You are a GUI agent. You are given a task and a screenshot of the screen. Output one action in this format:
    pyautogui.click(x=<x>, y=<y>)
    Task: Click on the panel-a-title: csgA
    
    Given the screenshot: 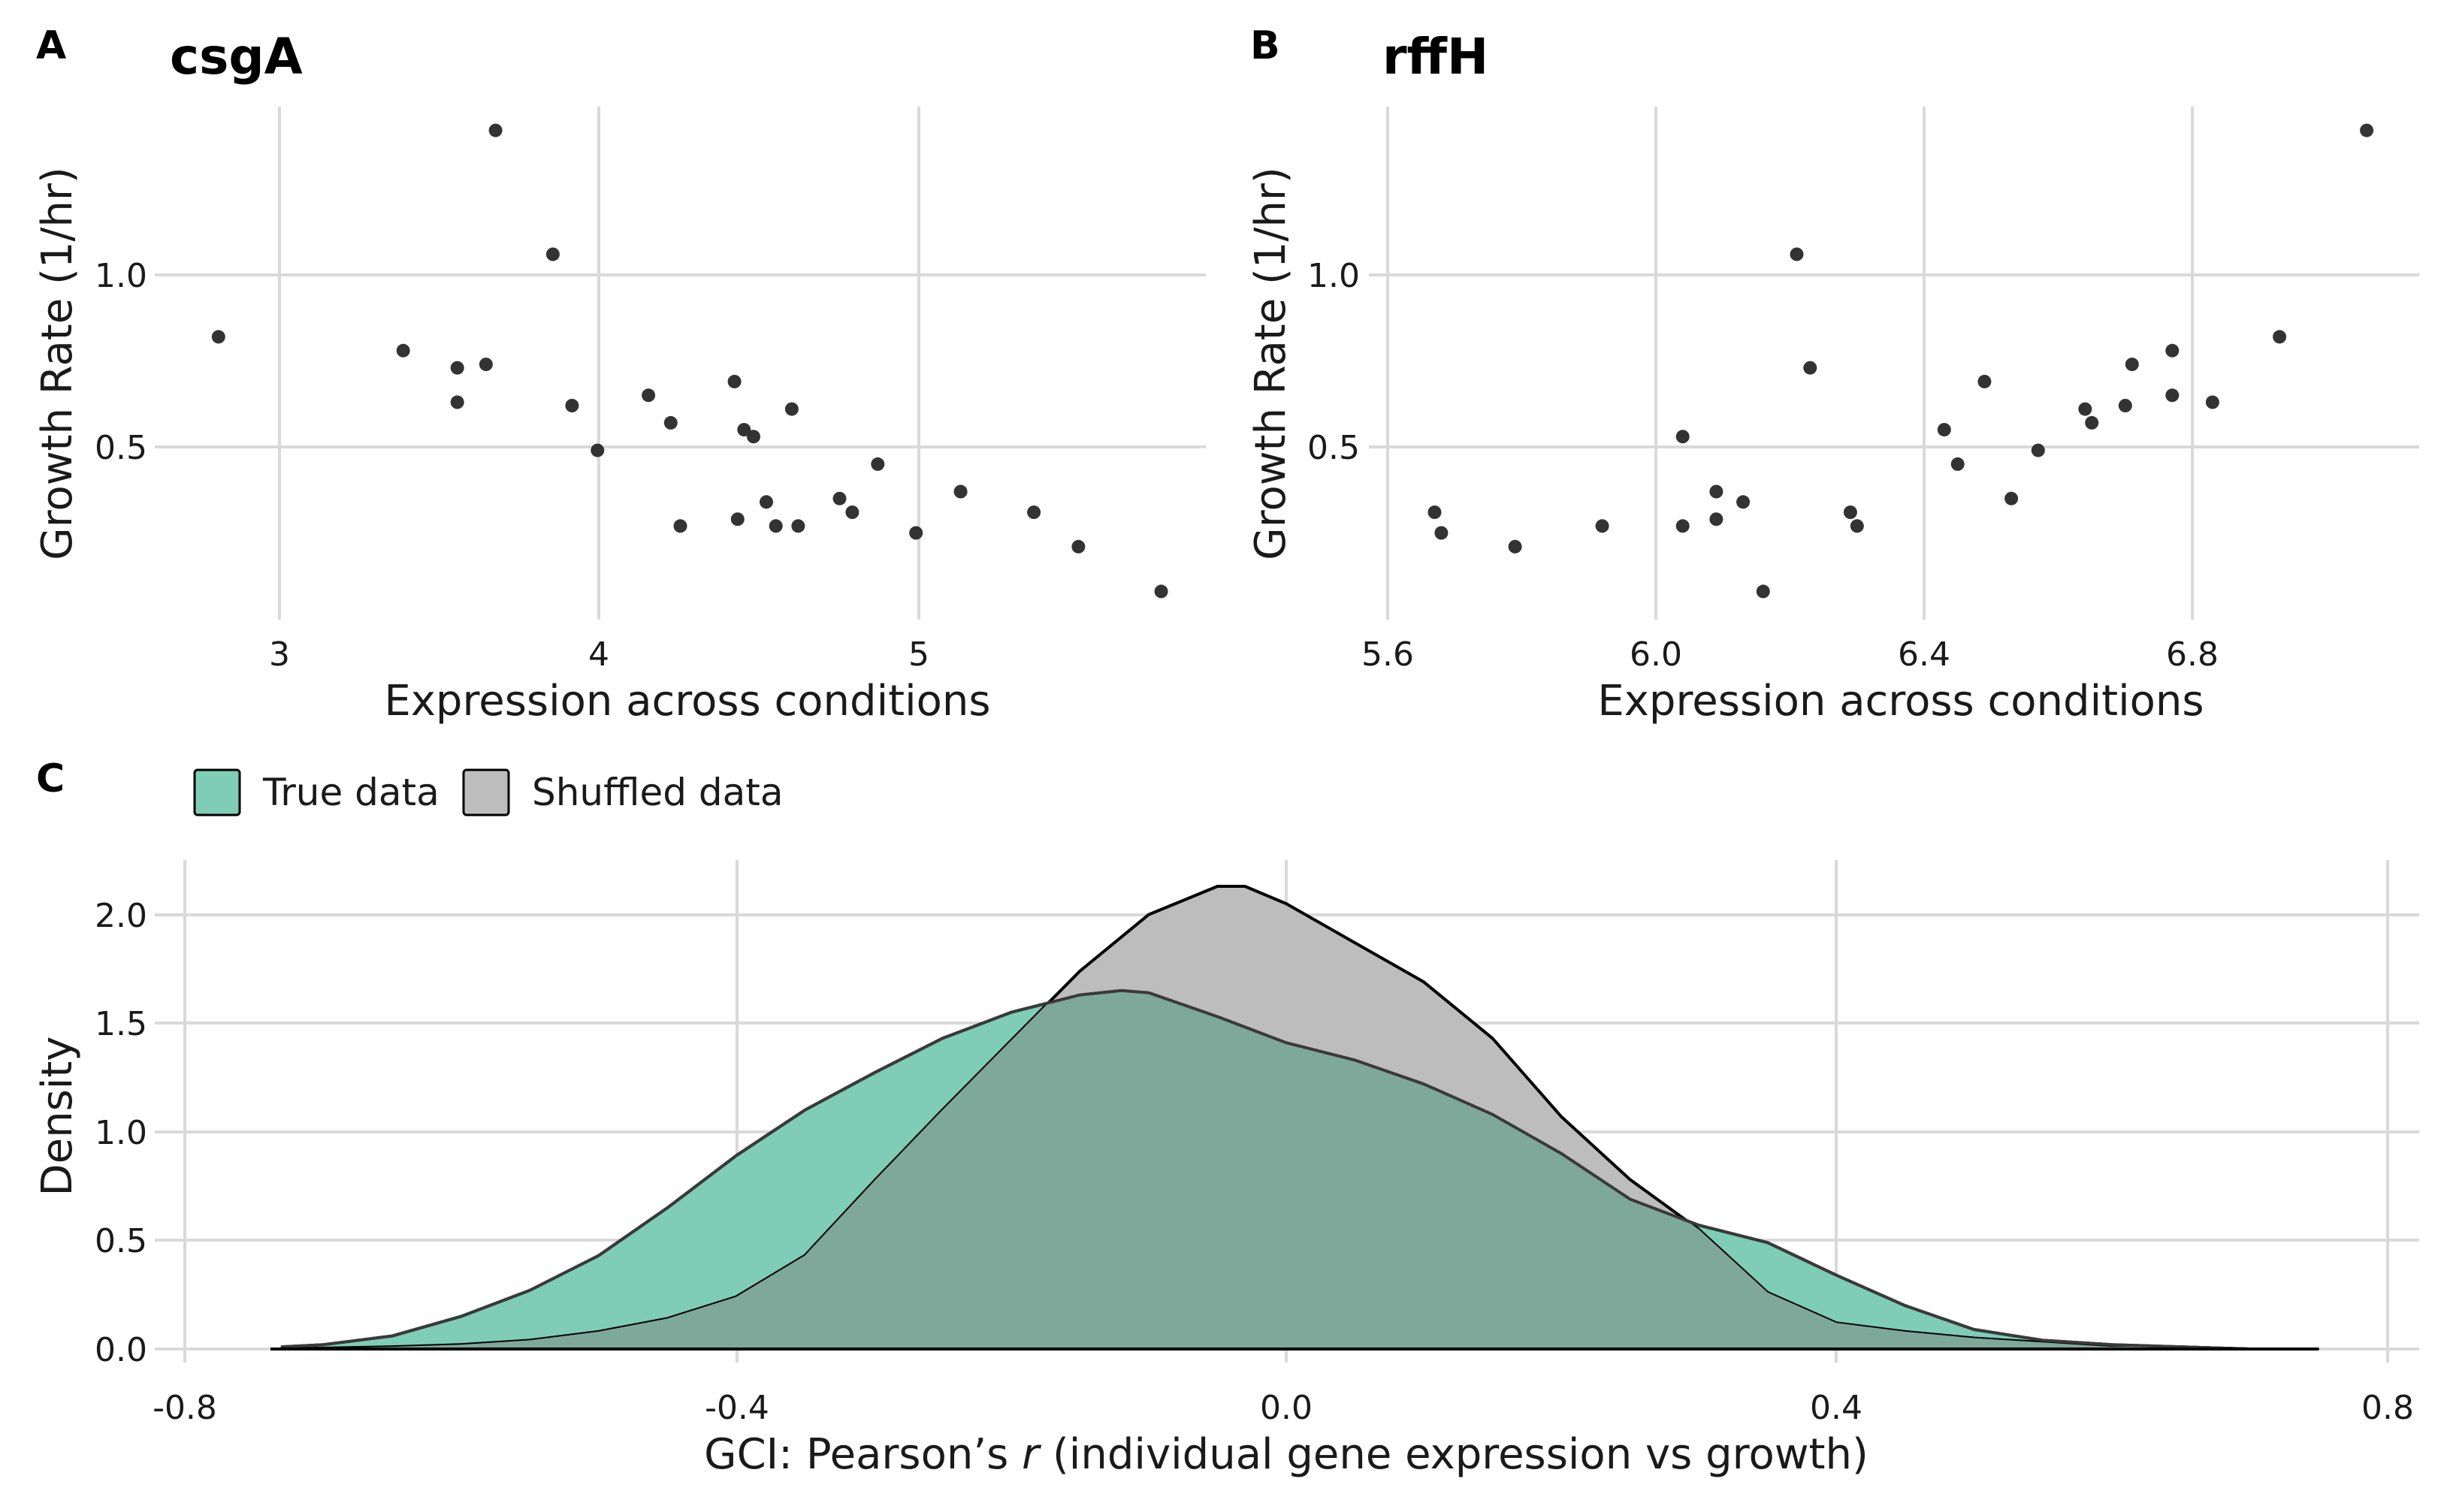 What is the action you would take?
    pyautogui.click(x=236, y=57)
    